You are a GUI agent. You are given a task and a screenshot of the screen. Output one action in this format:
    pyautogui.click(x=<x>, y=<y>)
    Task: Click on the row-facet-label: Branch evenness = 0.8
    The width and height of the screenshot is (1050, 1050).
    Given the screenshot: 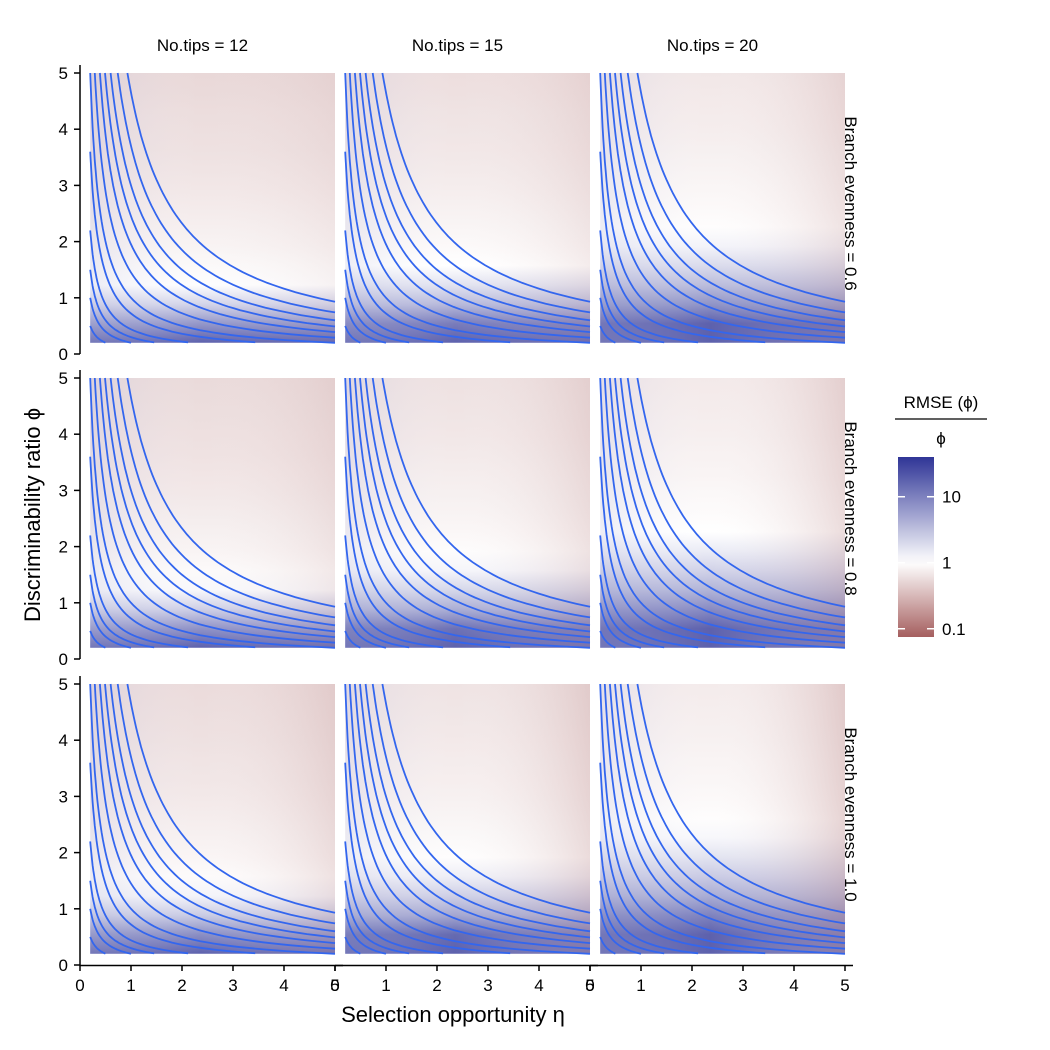 What is the action you would take?
    pyautogui.click(x=850, y=508)
    